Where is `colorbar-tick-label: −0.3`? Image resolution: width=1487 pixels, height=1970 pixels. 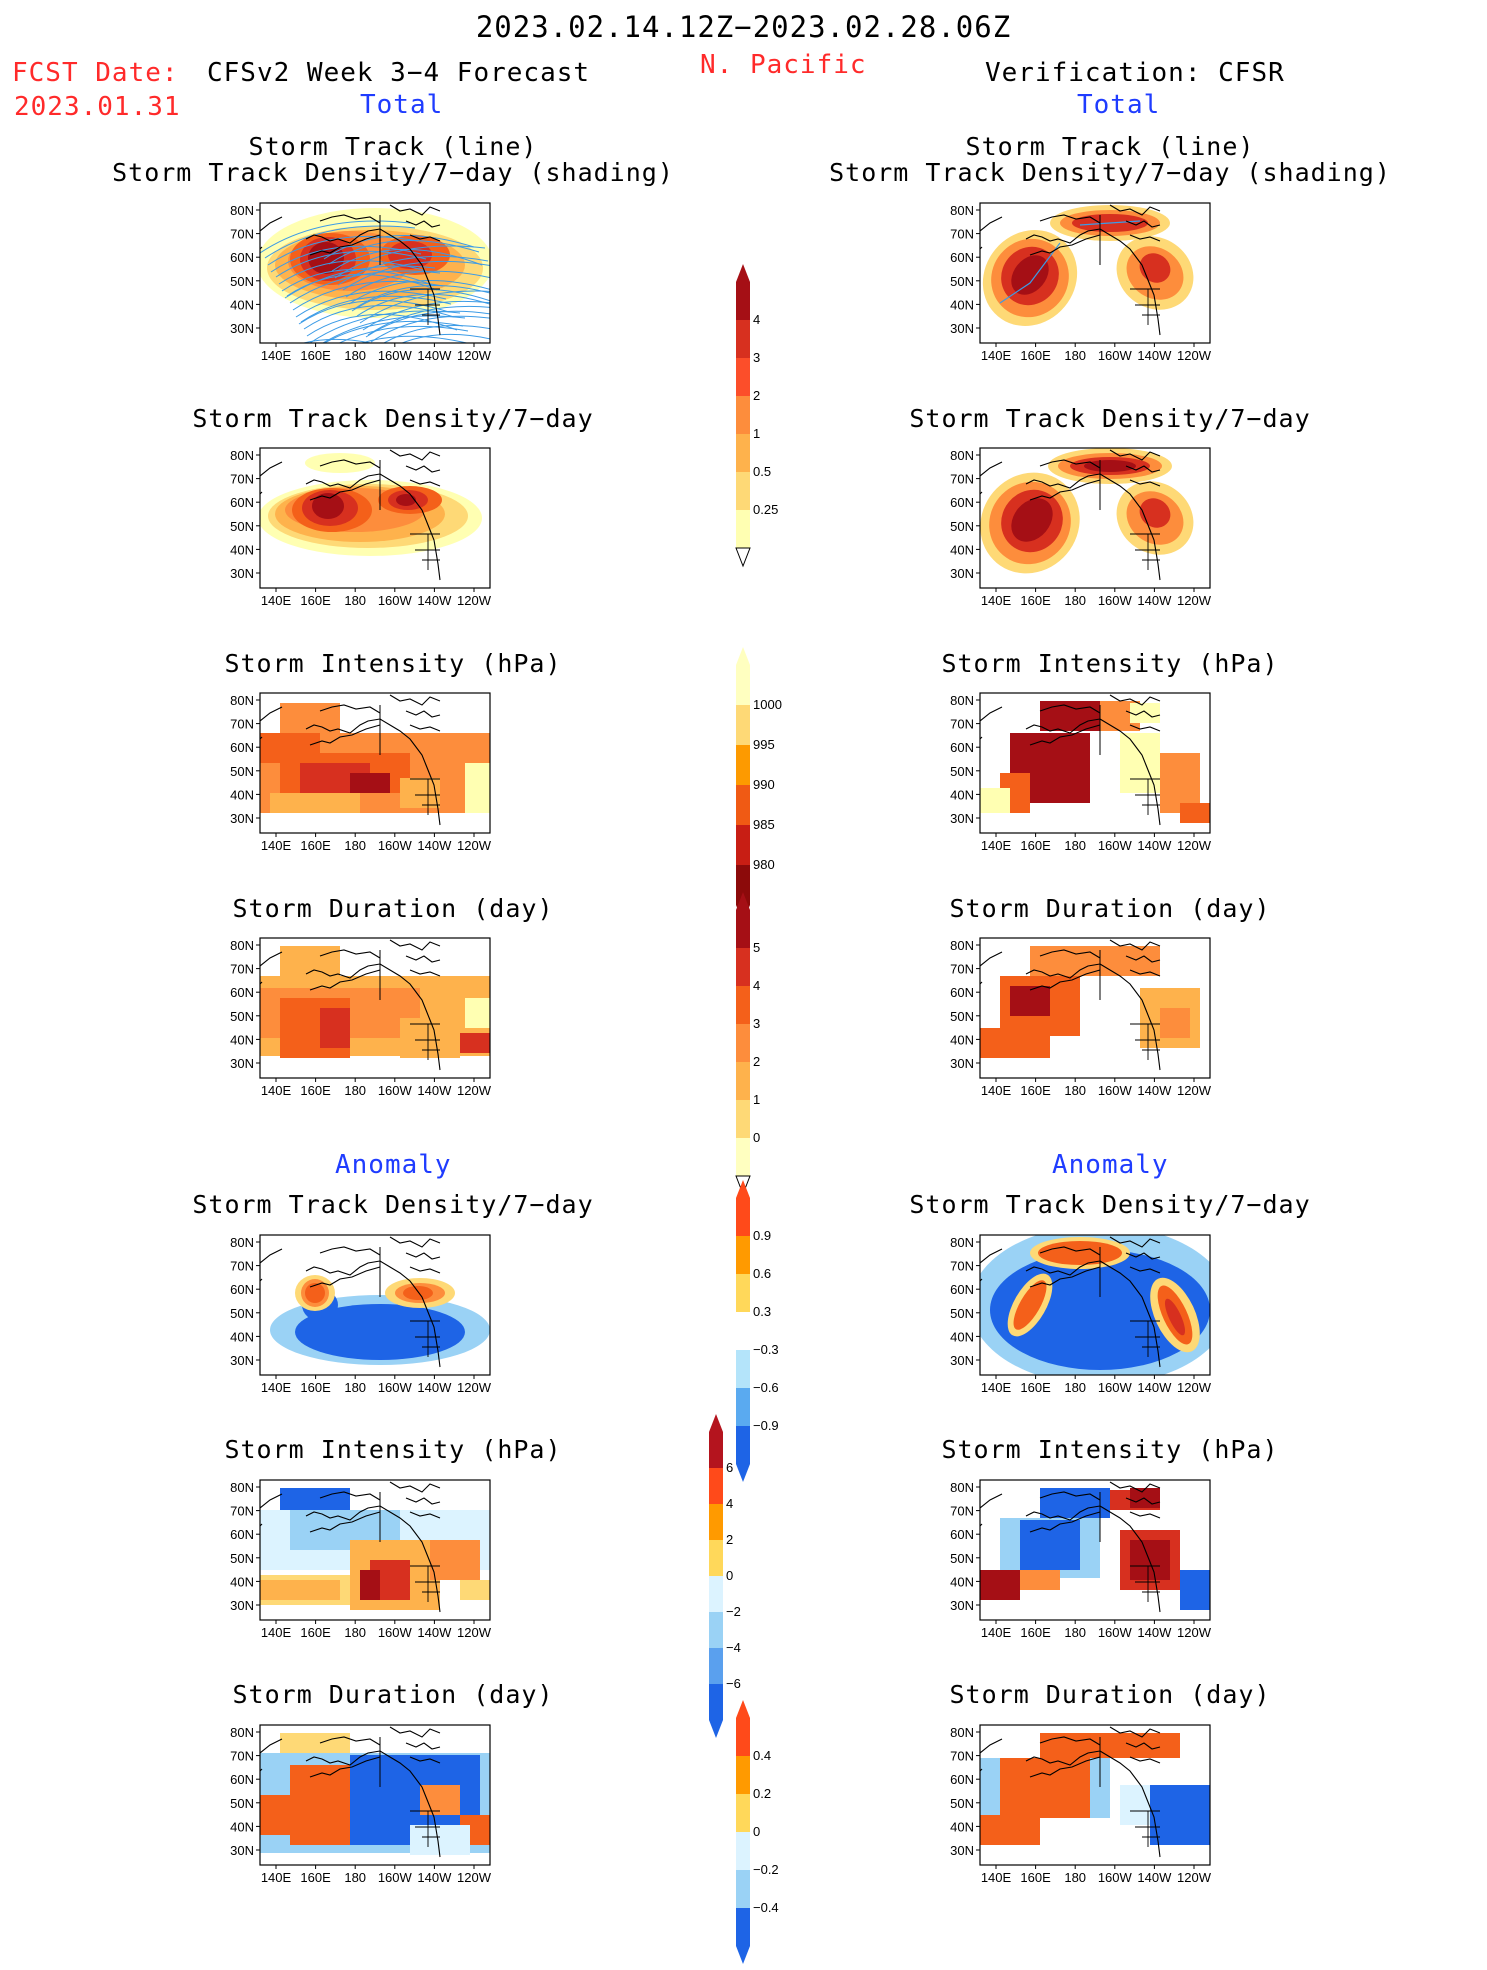
colorbar-tick-label: −0.3 is located at coordinates (766, 1349).